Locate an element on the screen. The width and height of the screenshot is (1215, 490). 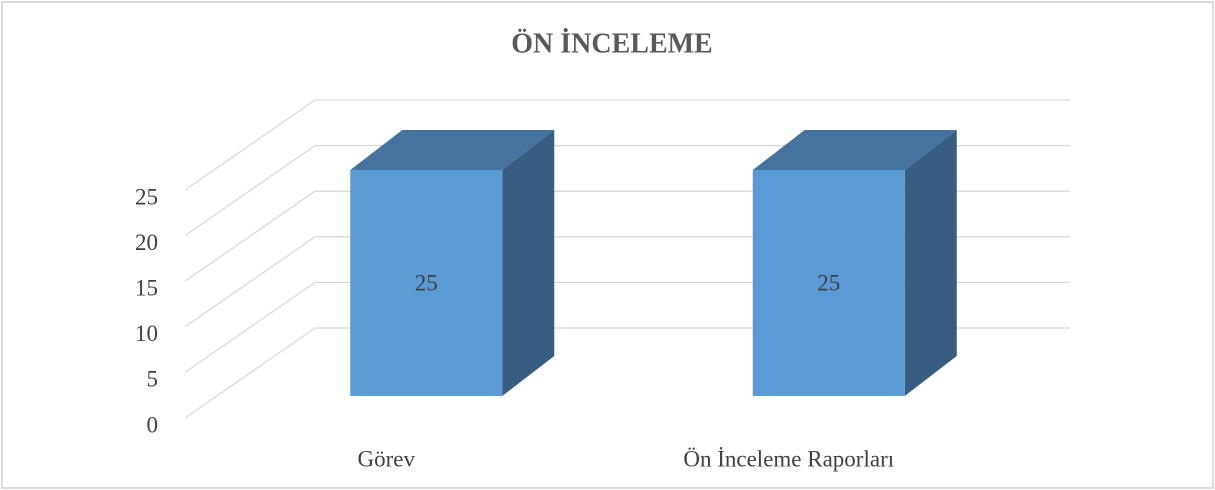
x-tick-label: Ön İnceleme Raporları is located at coordinates (788, 458).